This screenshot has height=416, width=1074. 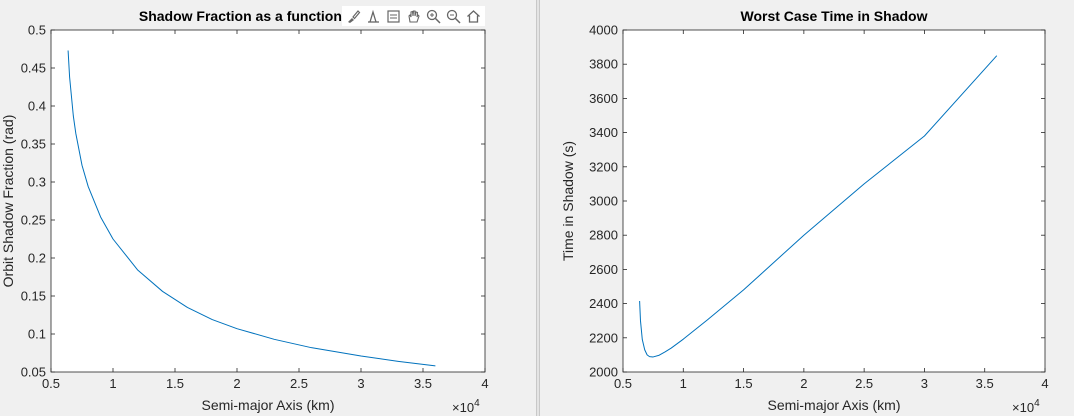 I want to click on y-tick-label: 0.25, so click(x=33, y=220).